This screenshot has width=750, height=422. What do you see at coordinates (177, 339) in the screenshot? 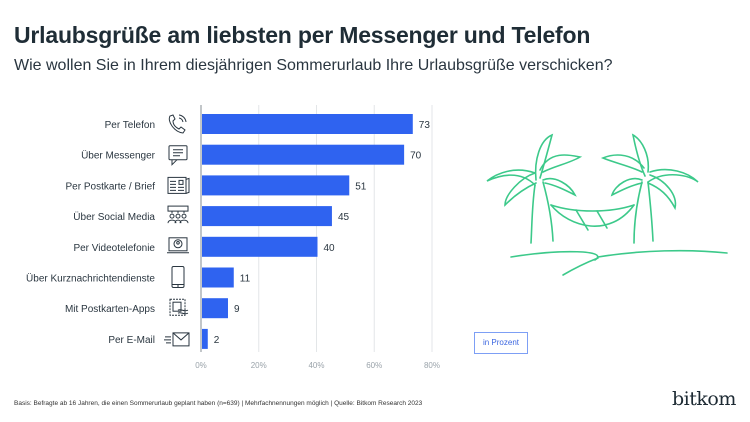
I see `email-icon` at bounding box center [177, 339].